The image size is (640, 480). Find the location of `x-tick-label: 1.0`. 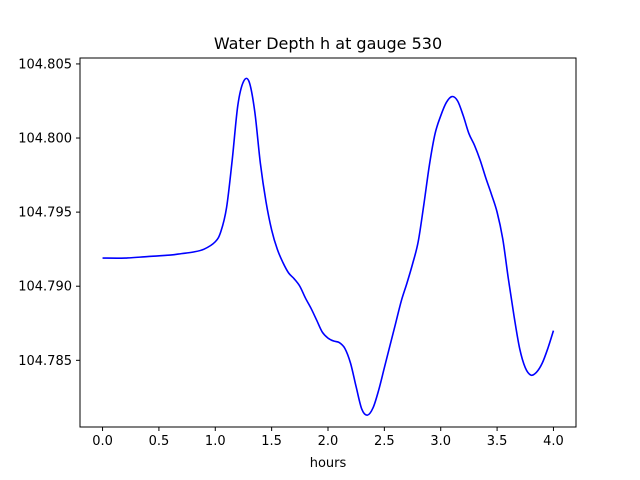

x-tick-label: 1.0 is located at coordinates (215, 441).